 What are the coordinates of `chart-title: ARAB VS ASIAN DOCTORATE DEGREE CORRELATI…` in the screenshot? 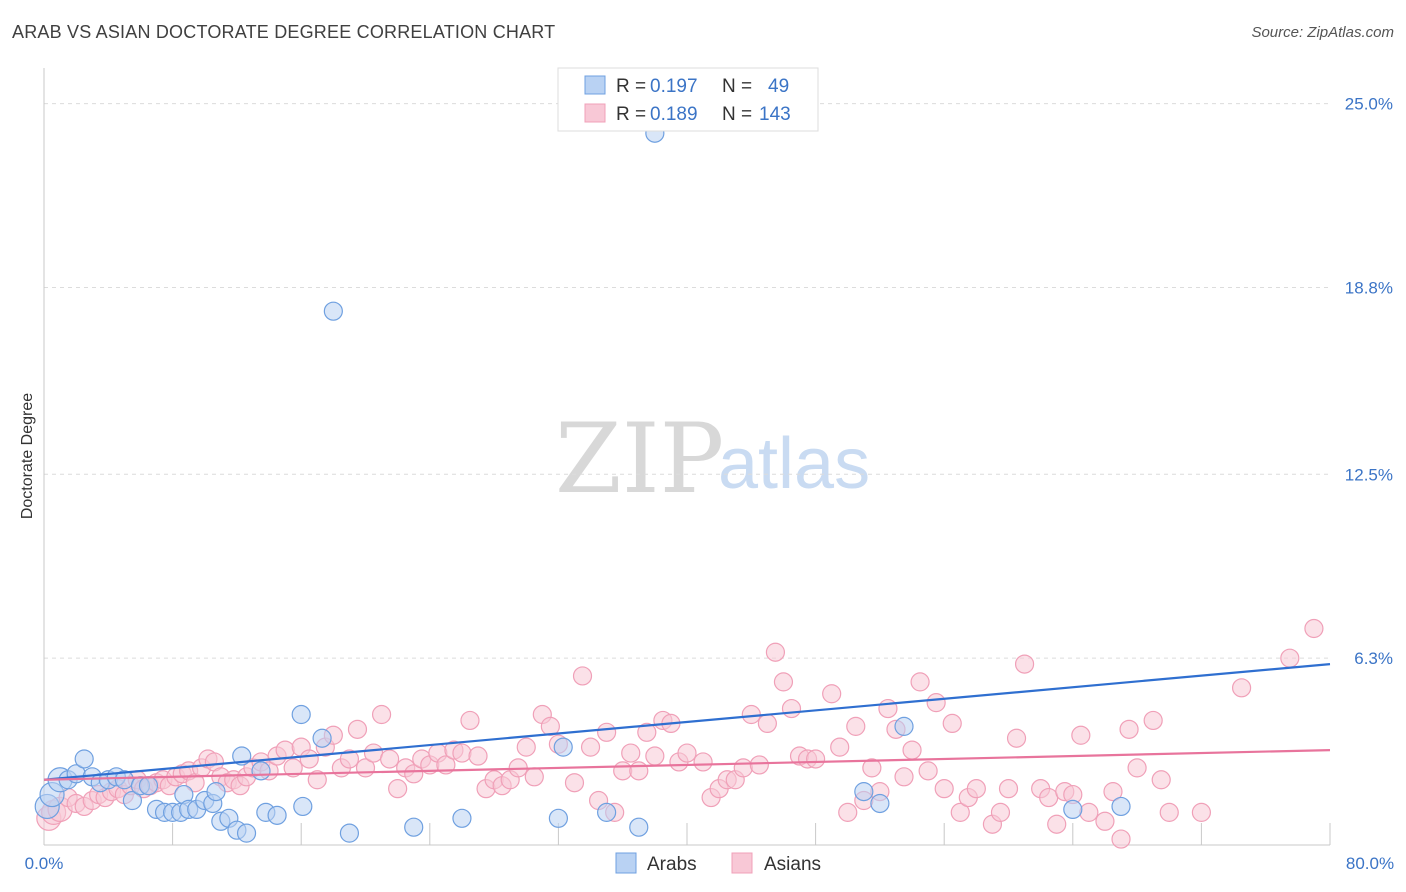 It's located at (284, 32).